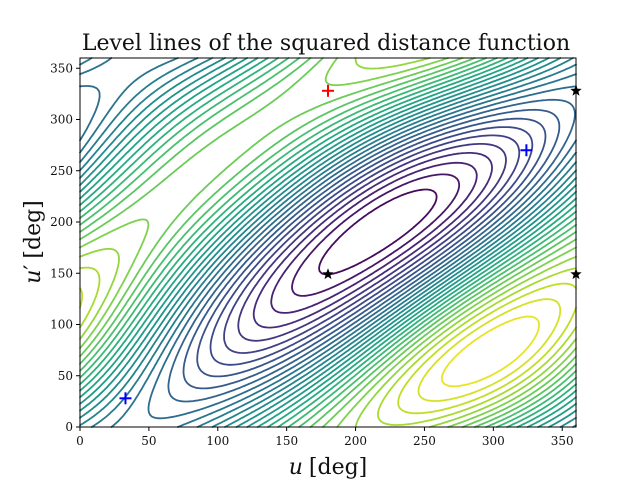 The image size is (640, 480). I want to click on y-axis-label: u′ [deg], so click(33, 242).